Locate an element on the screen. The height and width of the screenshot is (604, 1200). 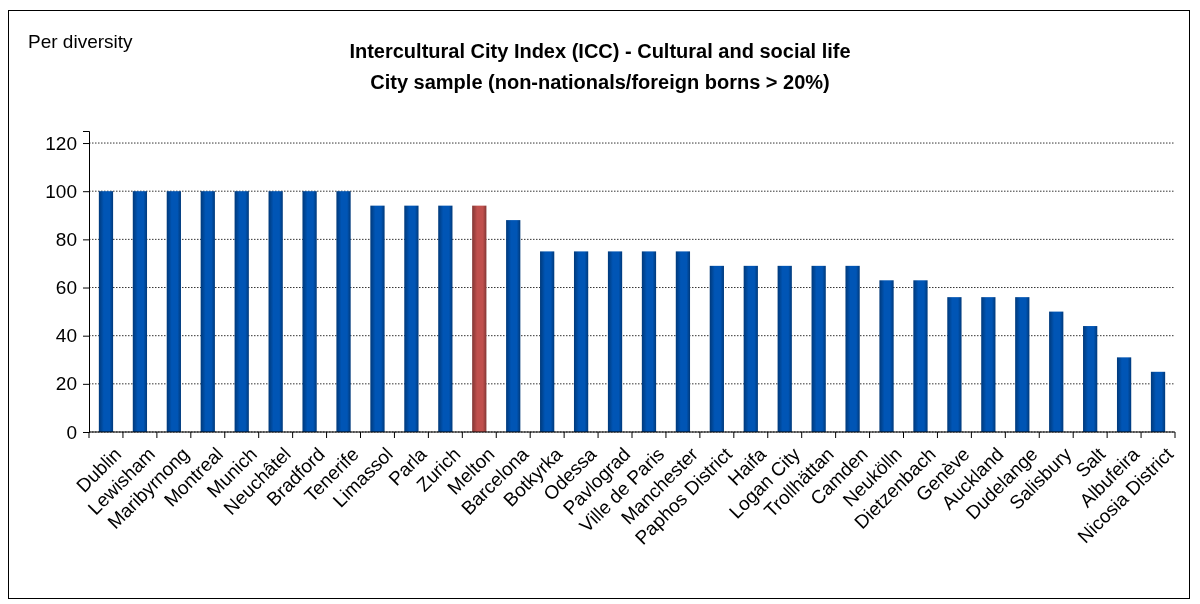
y-tick-label: 80 is located at coordinates (66, 239).